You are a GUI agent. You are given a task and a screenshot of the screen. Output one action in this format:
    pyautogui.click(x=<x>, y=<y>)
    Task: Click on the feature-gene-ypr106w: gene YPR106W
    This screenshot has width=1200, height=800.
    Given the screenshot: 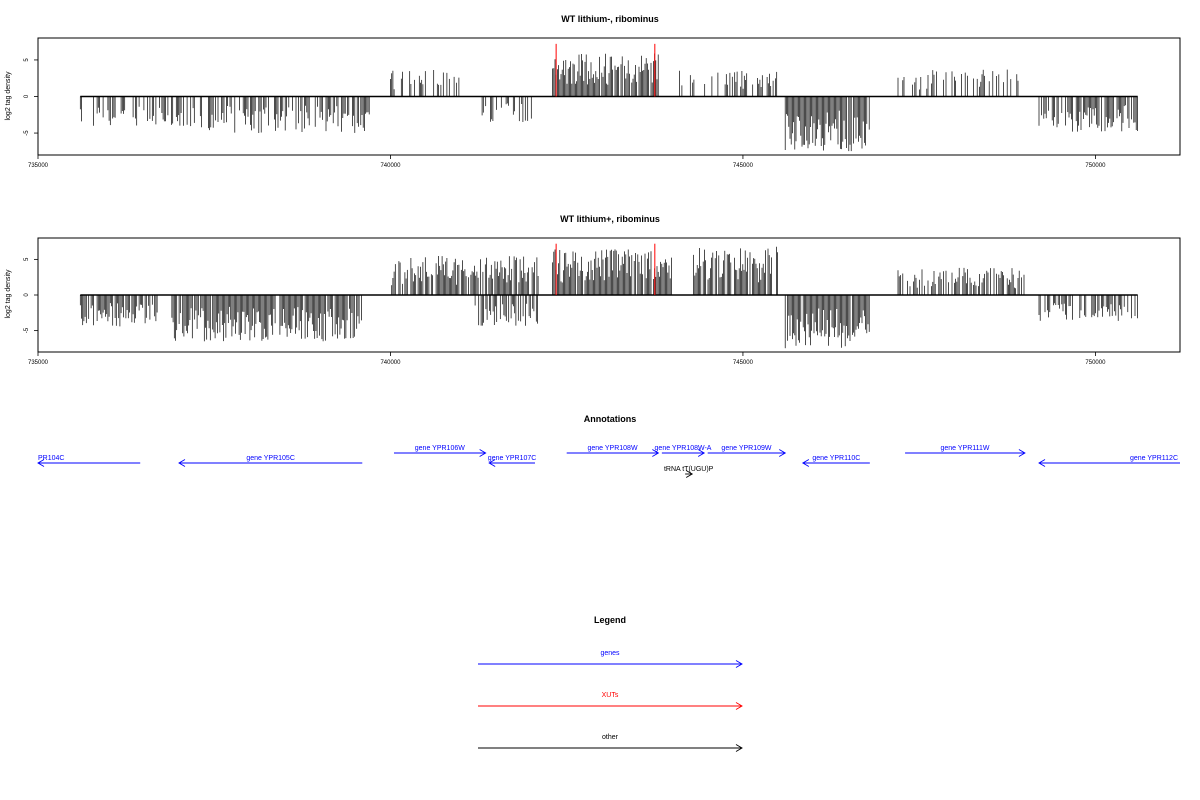 What is the action you would take?
    pyautogui.click(x=440, y=451)
    